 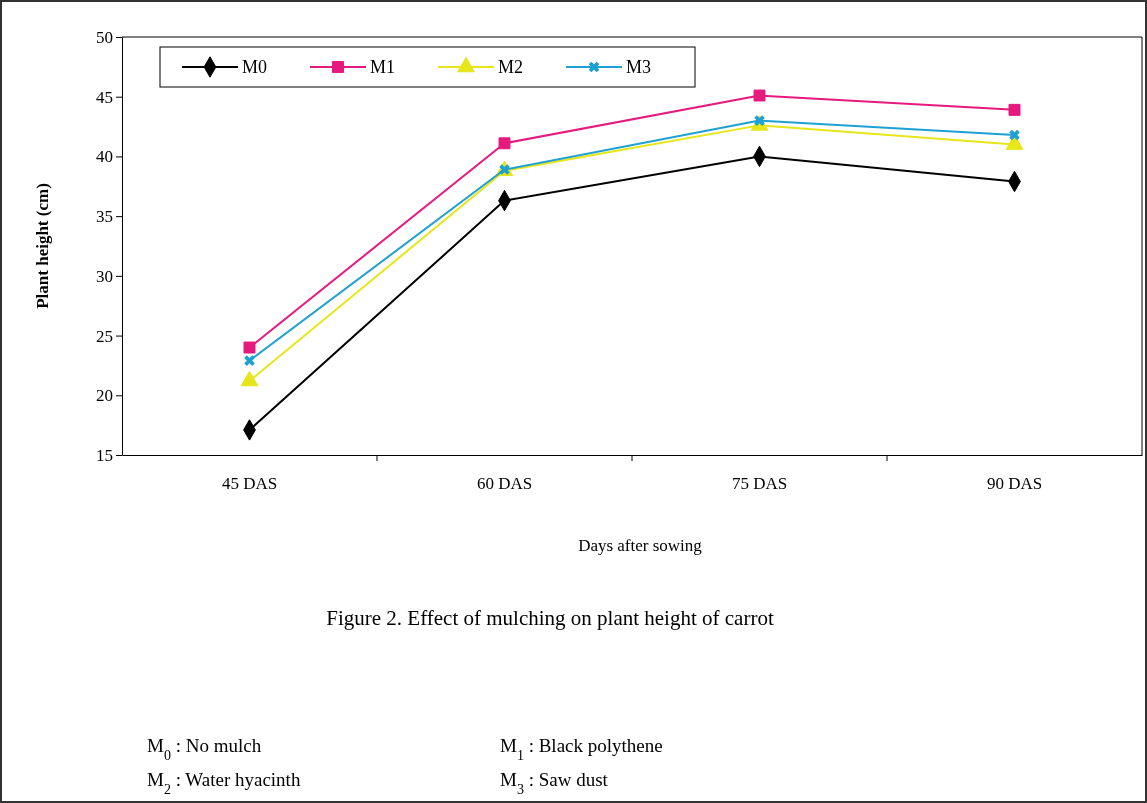 I want to click on legend-label: M2, so click(x=511, y=67).